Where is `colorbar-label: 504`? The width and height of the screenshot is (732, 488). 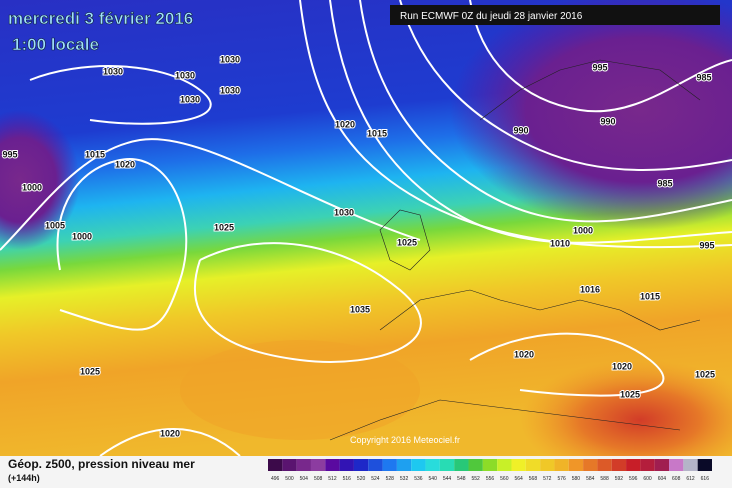 colorbar-label: 504 is located at coordinates (304, 479).